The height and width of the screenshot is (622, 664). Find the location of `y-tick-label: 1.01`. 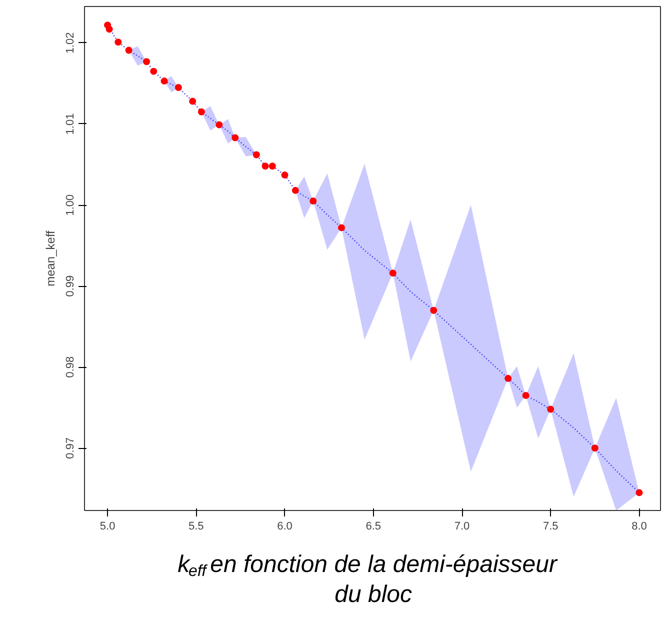

y-tick-label: 1.01 is located at coordinates (70, 124).